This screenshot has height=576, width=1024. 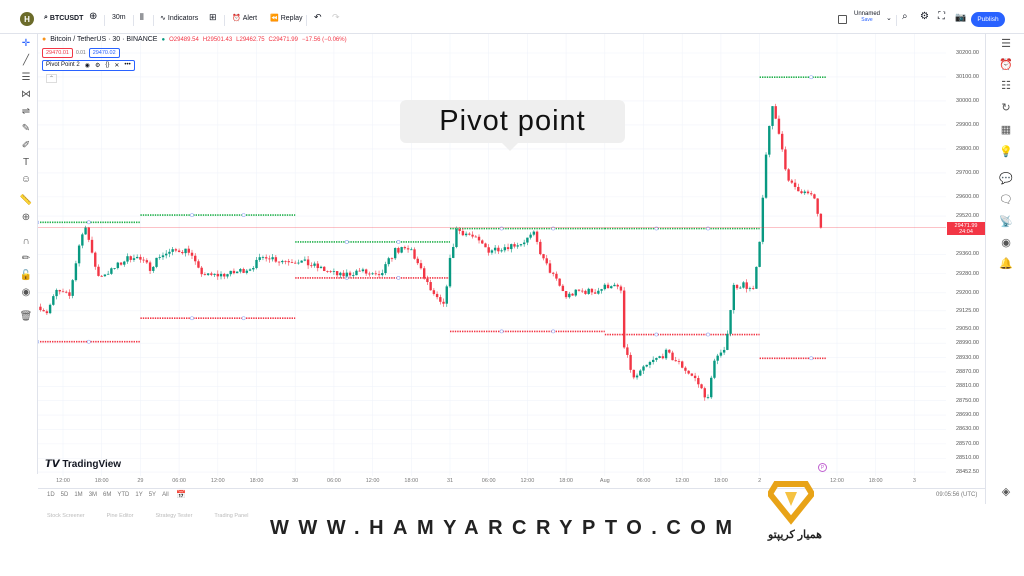 What do you see at coordinates (26, 145) in the screenshot?
I see `pen-icon: ✐` at bounding box center [26, 145].